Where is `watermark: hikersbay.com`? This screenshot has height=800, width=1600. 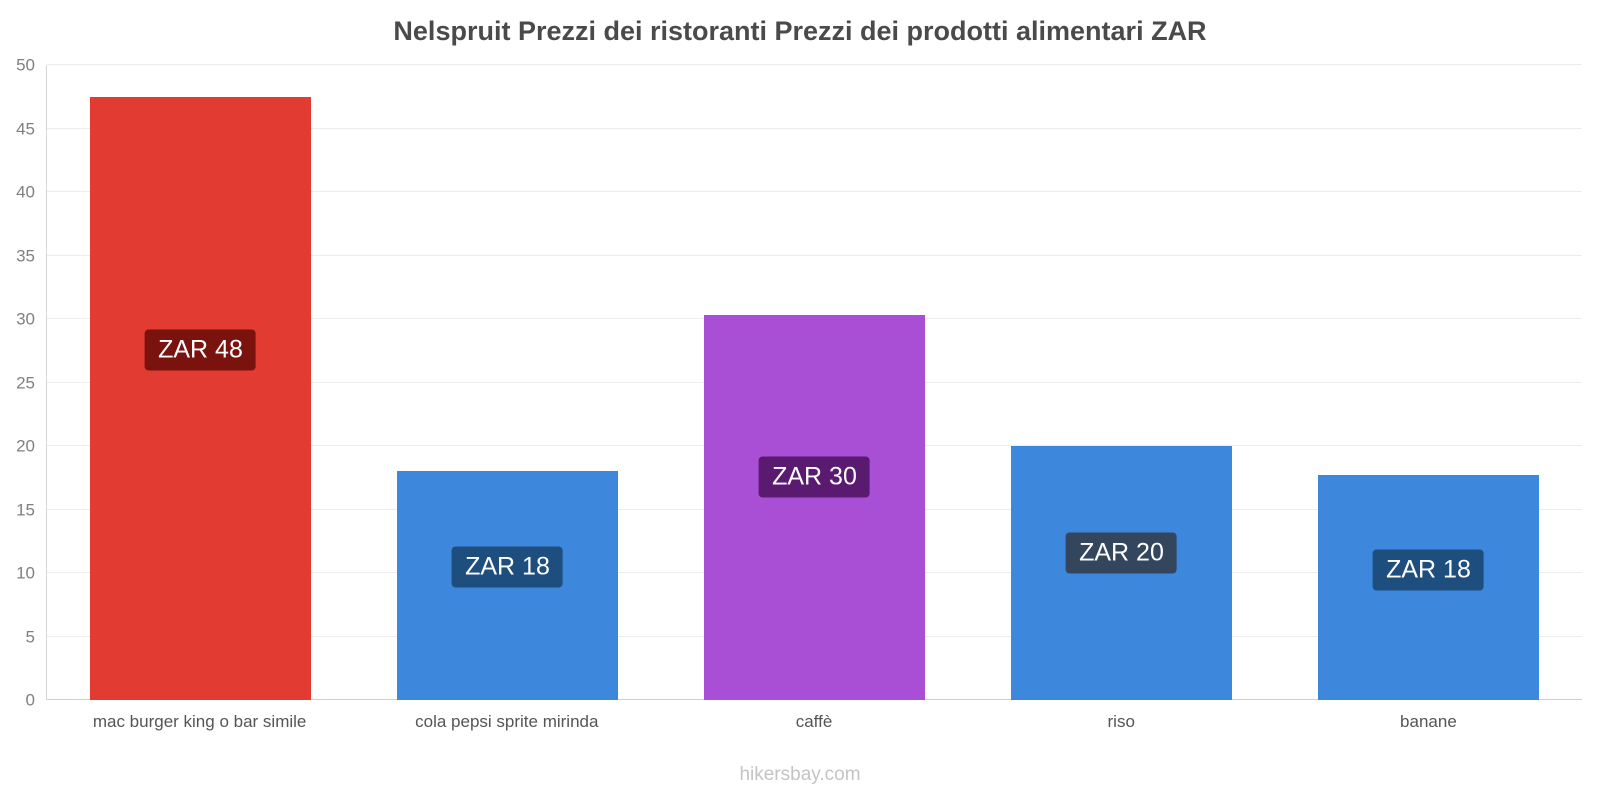
watermark: hikersbay.com is located at coordinates (800, 774).